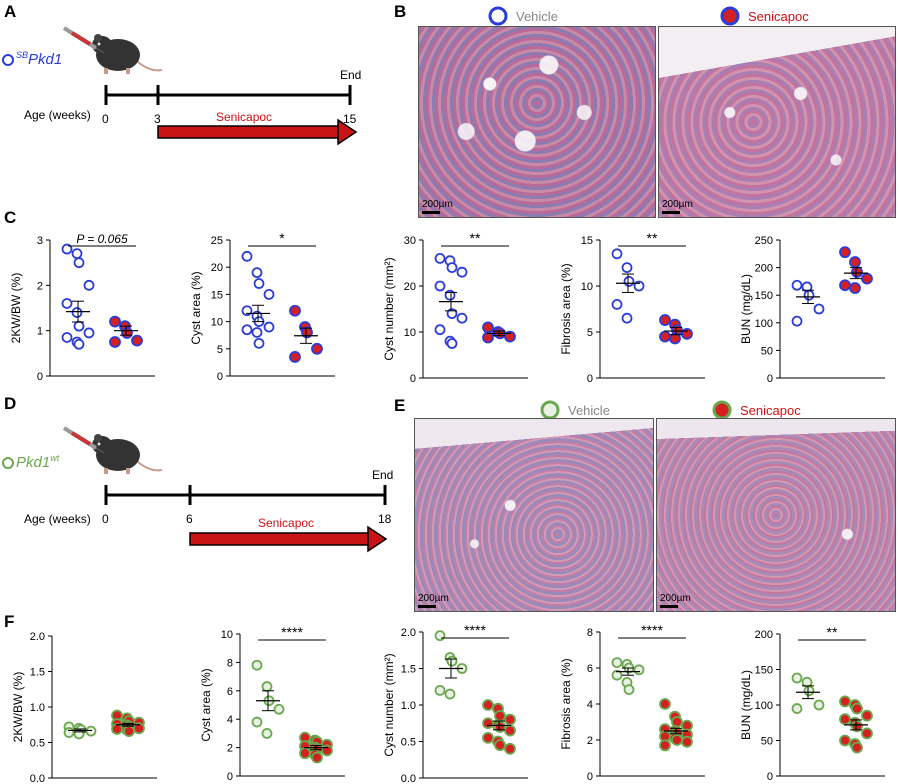  I want to click on significance-label: P = 0.065, so click(102, 239).